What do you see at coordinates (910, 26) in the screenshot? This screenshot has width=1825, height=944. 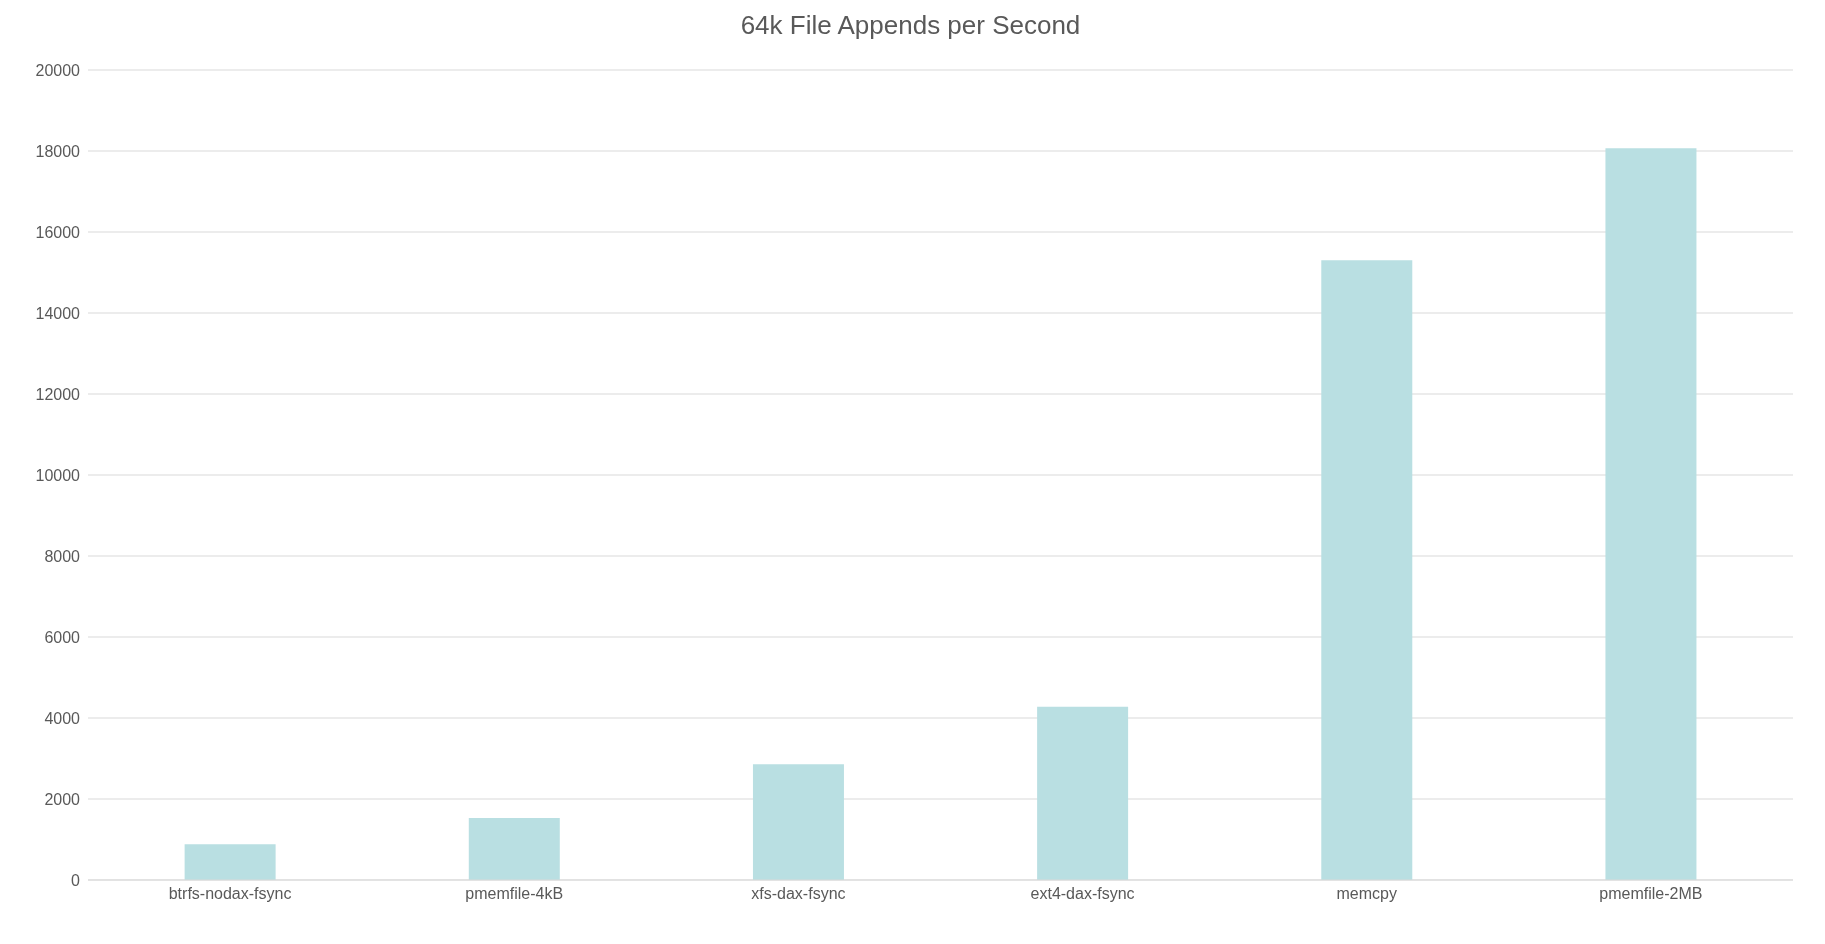 I see `chart-title: 64k File Appends per Second` at bounding box center [910, 26].